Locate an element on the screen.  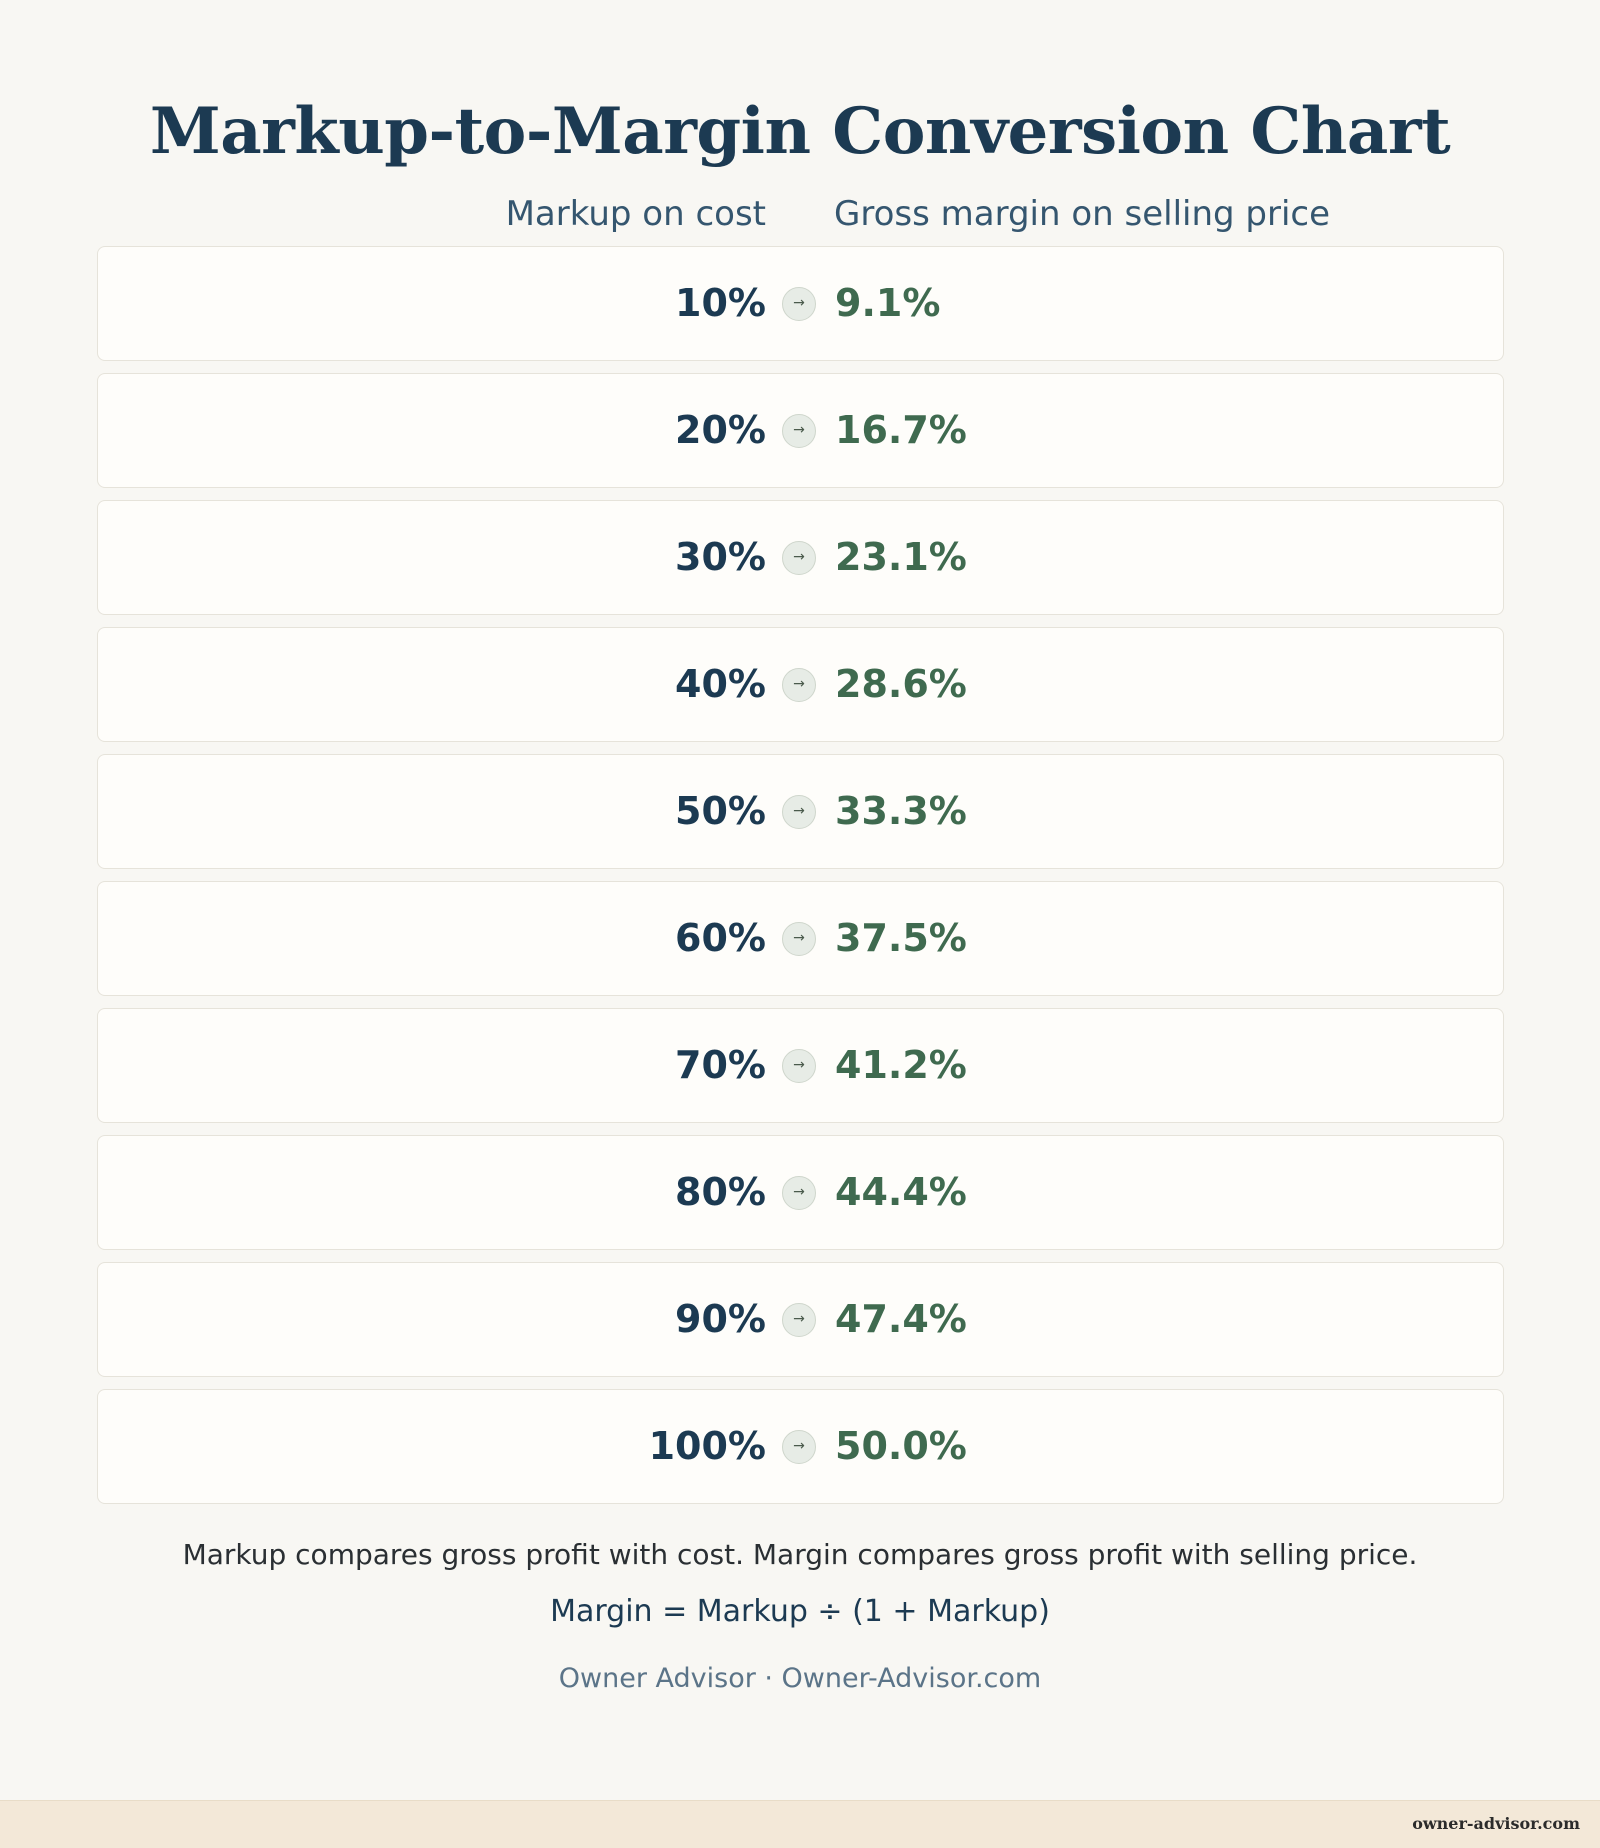
markup-value: 20% is located at coordinates (720, 430).